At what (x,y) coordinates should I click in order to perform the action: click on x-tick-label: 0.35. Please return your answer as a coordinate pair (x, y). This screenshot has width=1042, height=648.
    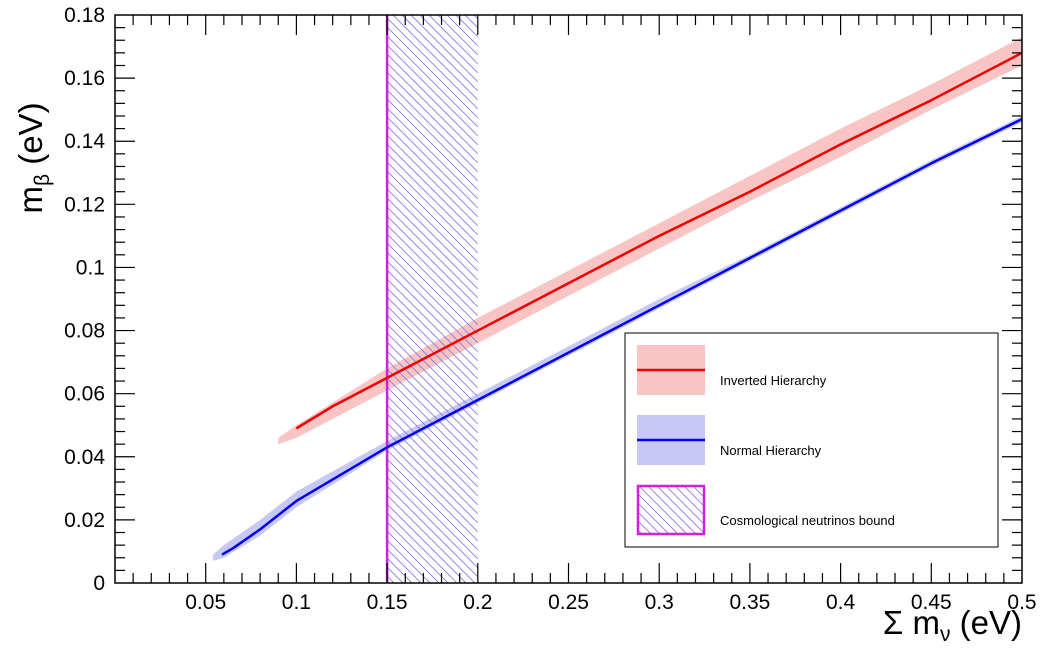
    Looking at the image, I should click on (749, 602).